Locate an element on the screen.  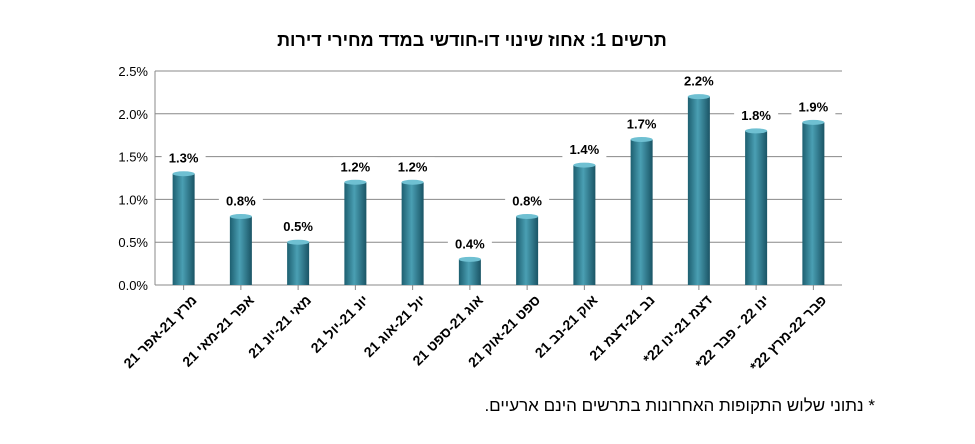
y-tick-label: 0.0% is located at coordinates (133, 285).